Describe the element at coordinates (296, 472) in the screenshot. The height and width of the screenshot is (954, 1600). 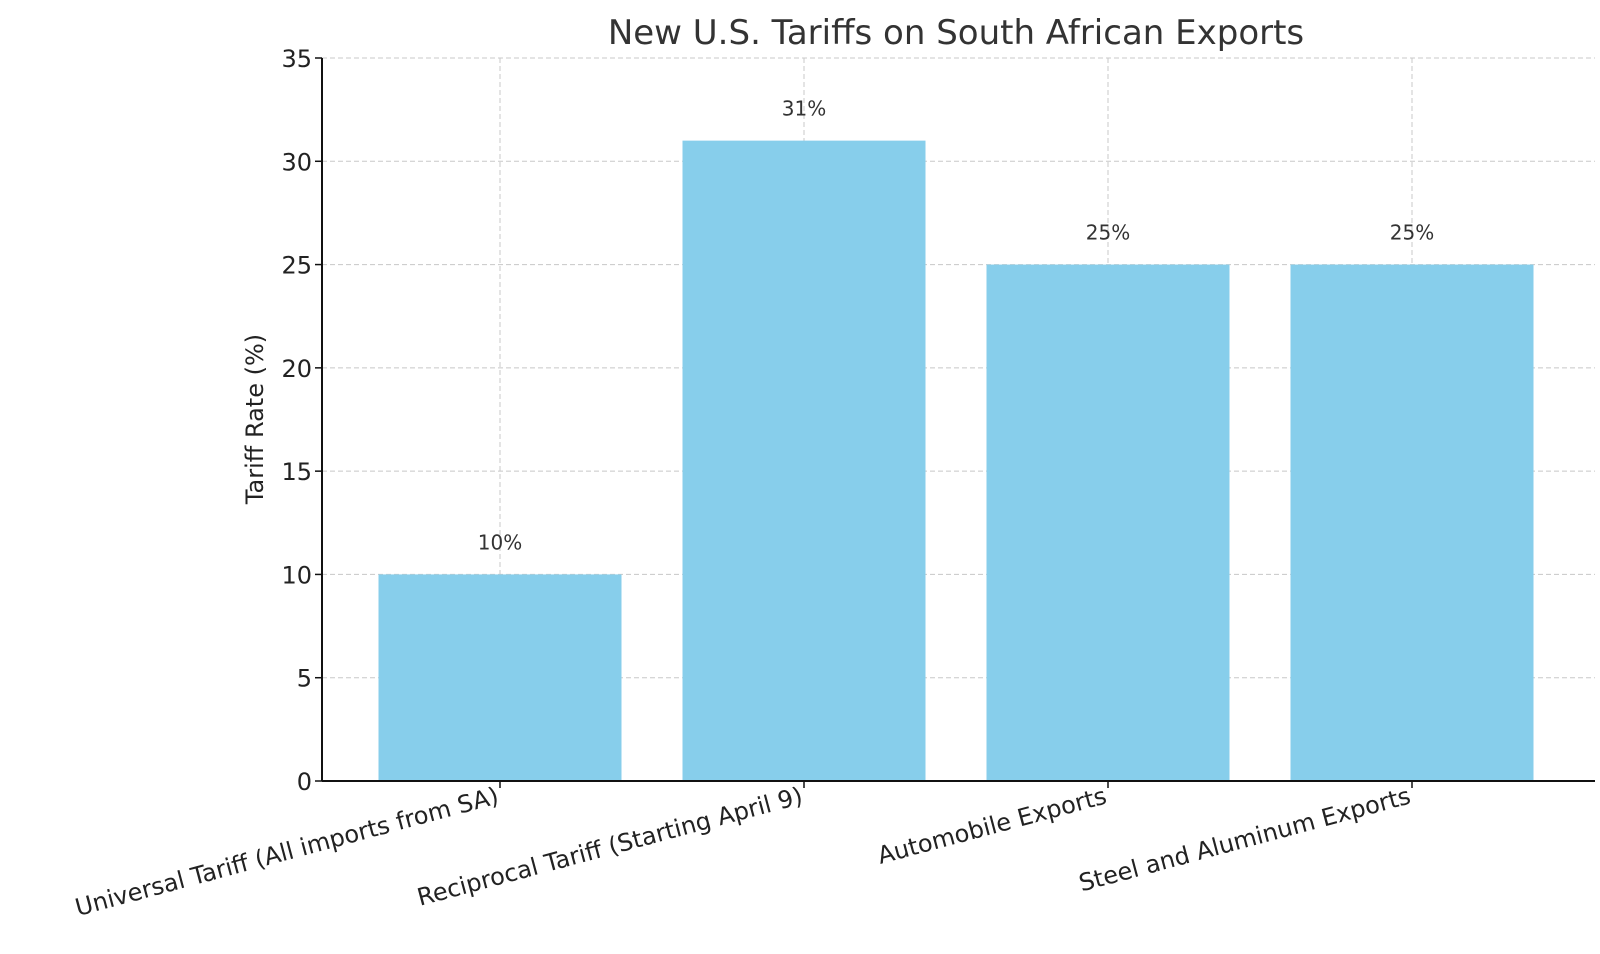
I see `y-tick-label: 15` at that location.